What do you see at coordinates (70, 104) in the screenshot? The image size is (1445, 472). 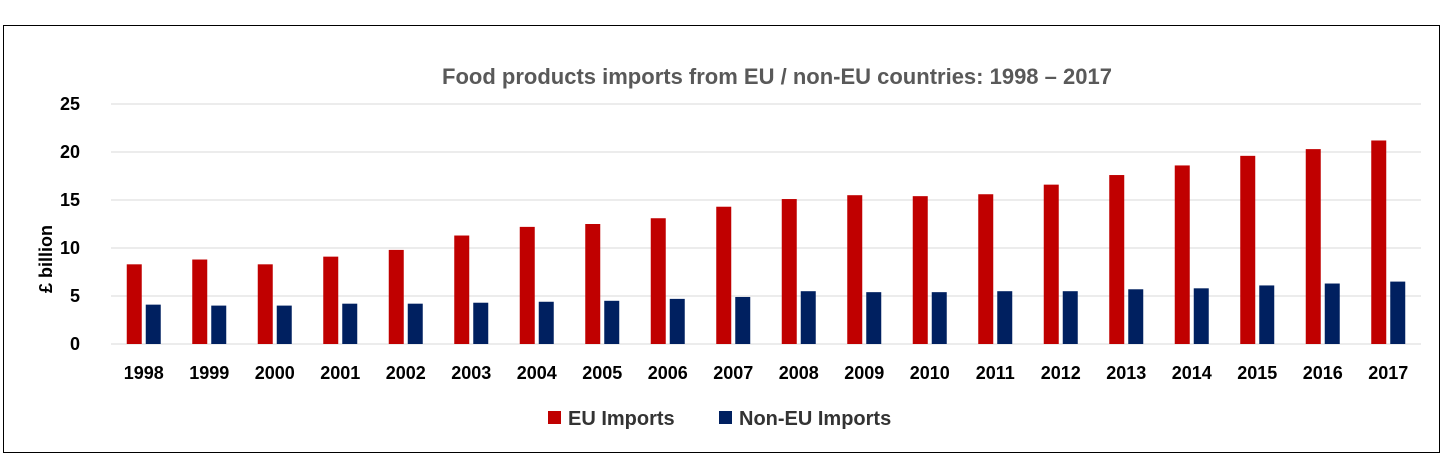 I see `y-tick-label: 25` at bounding box center [70, 104].